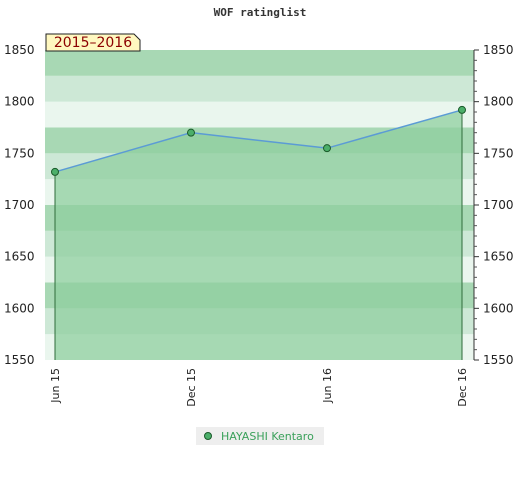 The width and height of the screenshot is (520, 480). I want to click on legend-label: HAYASHI Kentaro, so click(267, 436).